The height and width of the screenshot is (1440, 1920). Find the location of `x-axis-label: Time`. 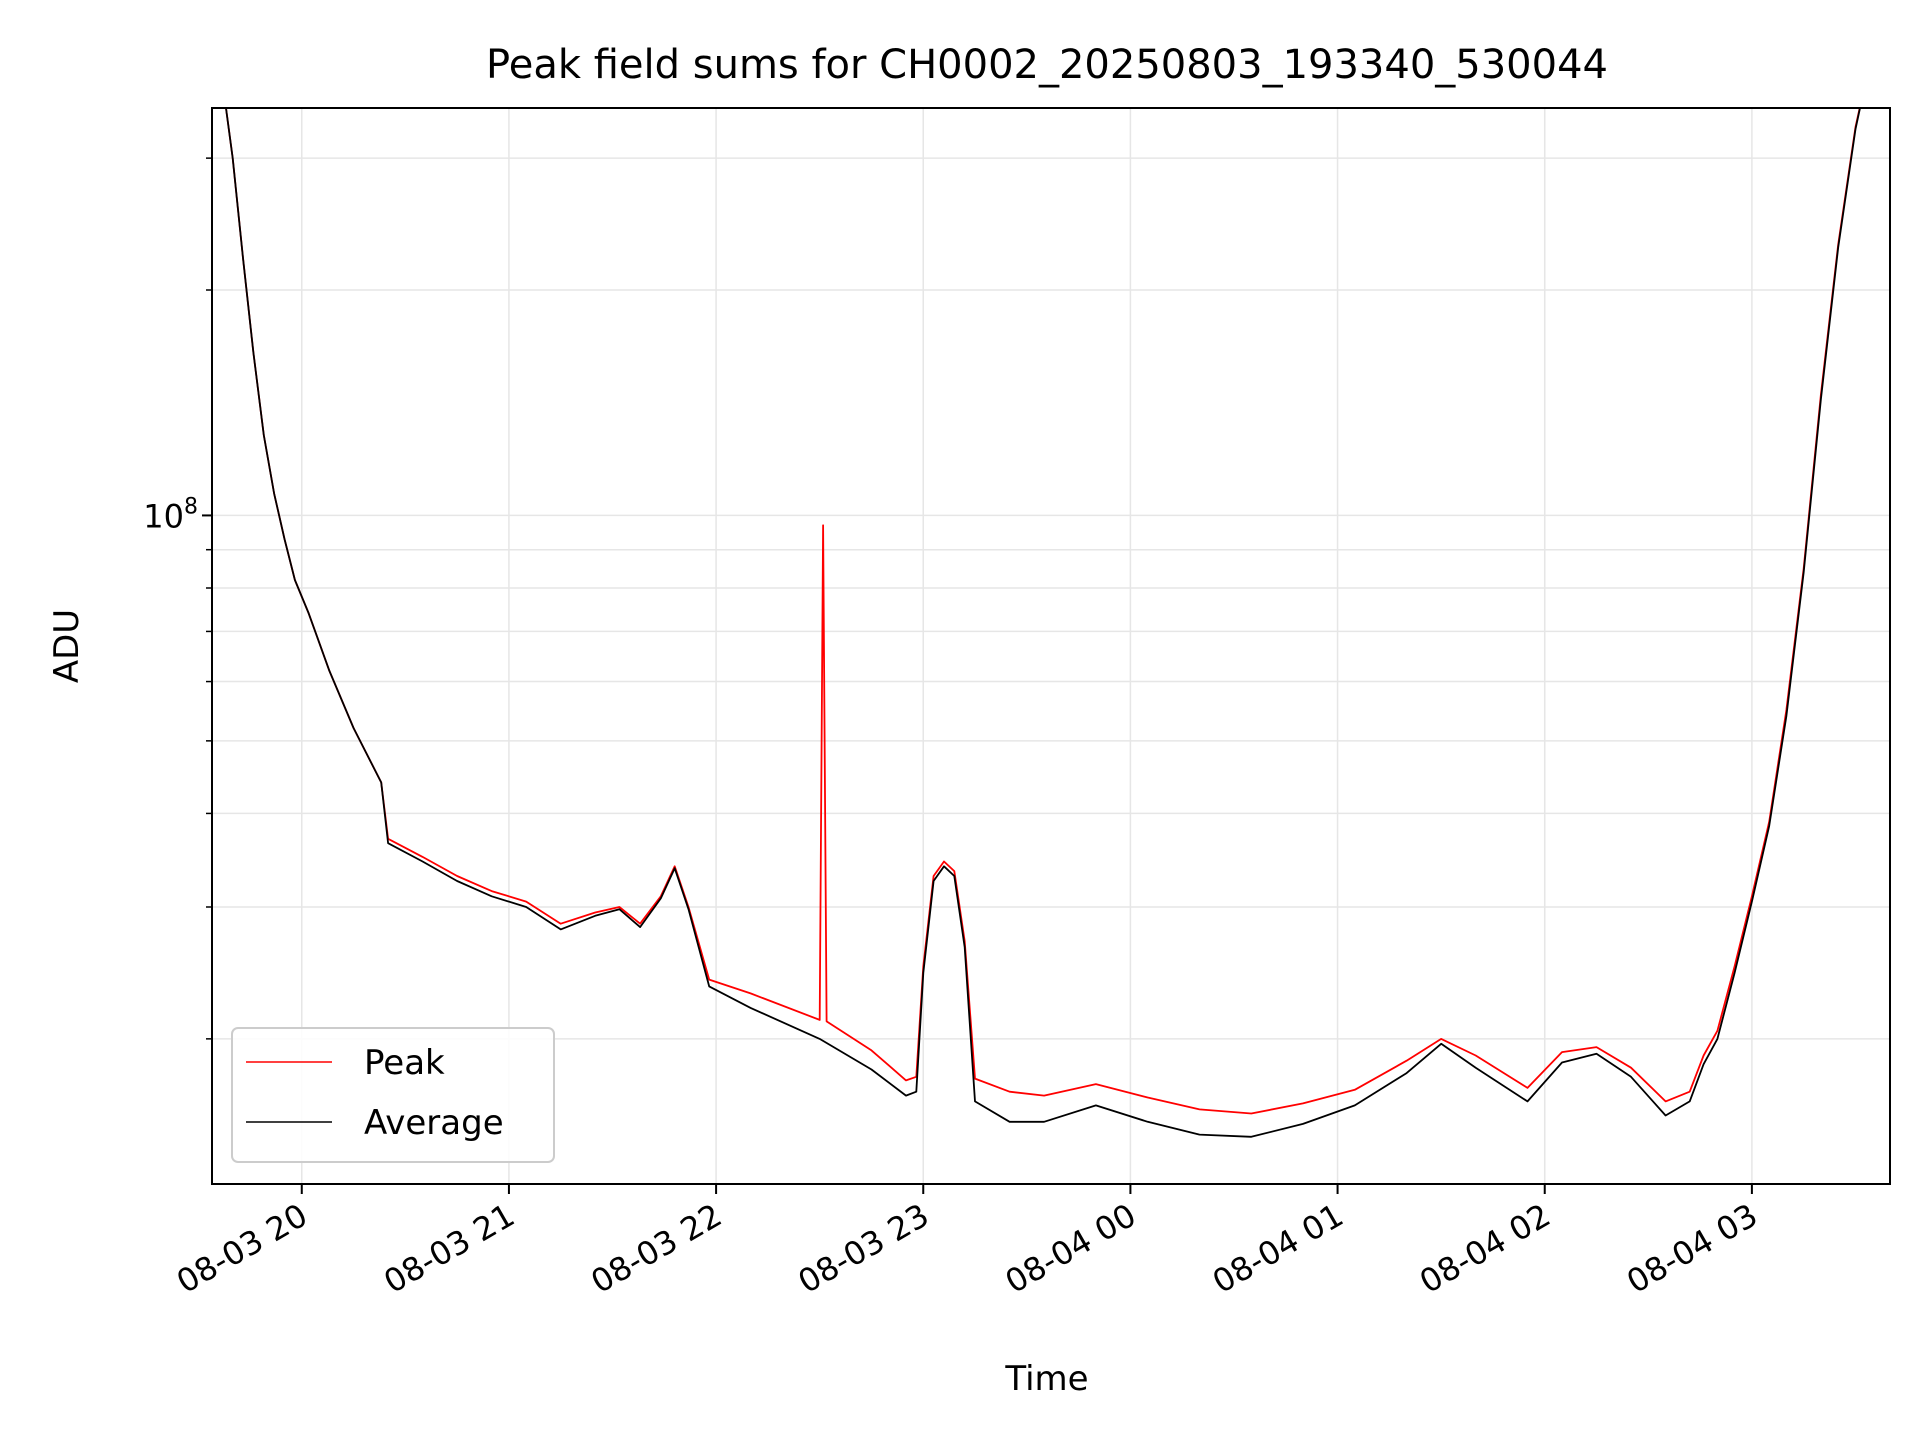

x-axis-label: Time is located at coordinates (1046, 1379).